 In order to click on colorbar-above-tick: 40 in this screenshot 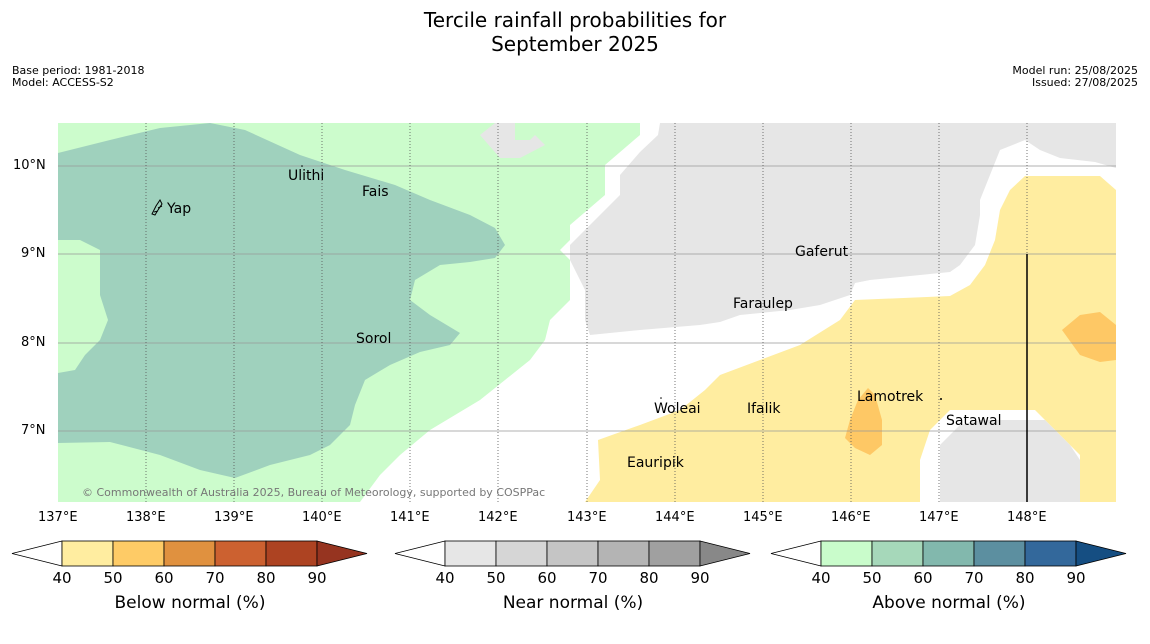, I will do `click(820, 578)`.